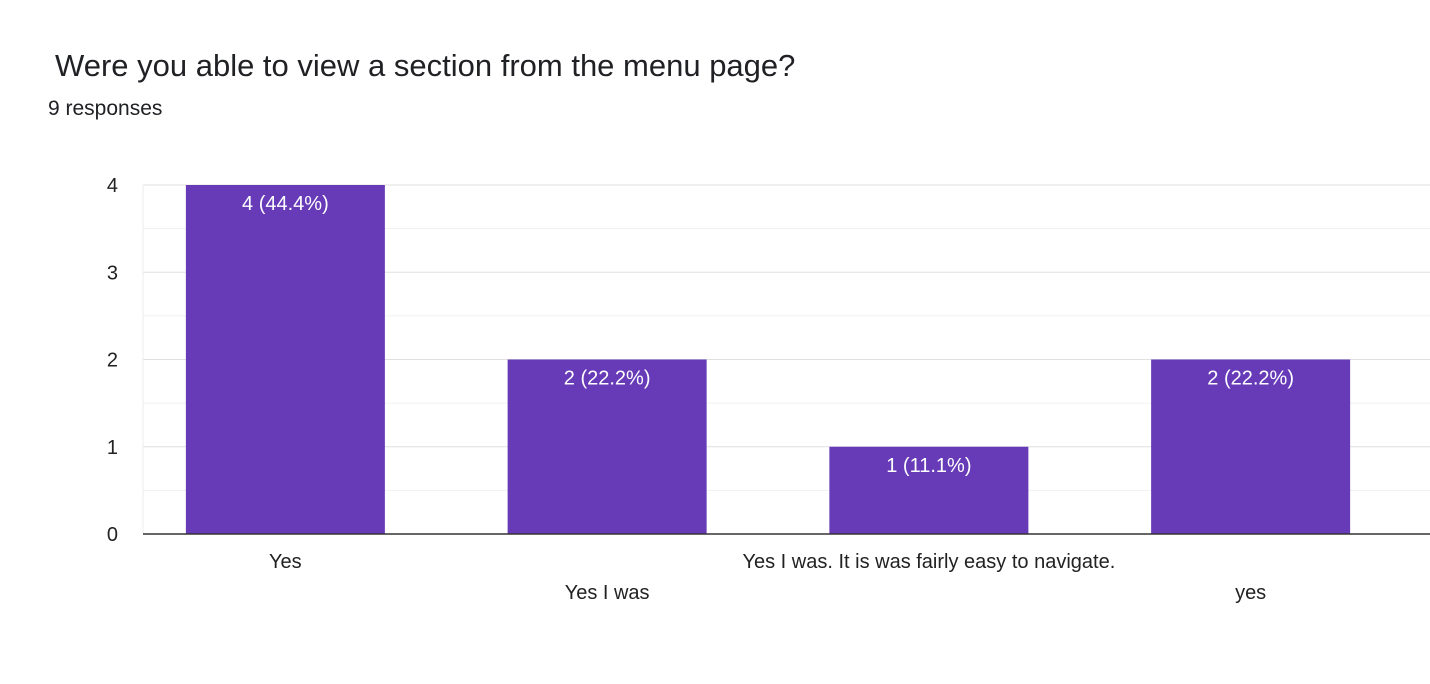 This screenshot has height=684, width=1430. Describe the element at coordinates (112, 186) in the screenshot. I see `y-tick-label: 4` at that location.